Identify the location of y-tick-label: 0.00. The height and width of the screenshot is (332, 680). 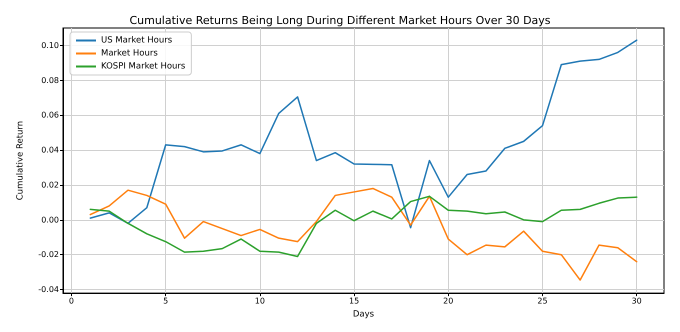
(50, 219).